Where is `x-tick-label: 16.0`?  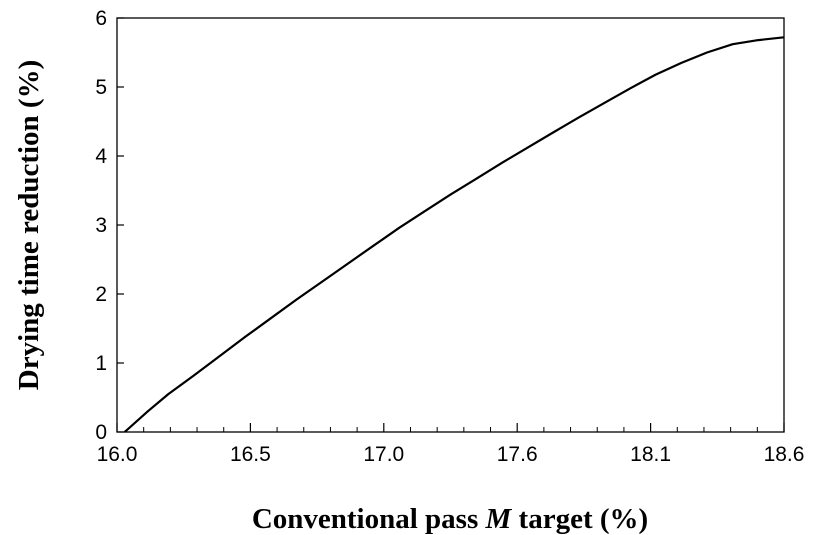 x-tick-label: 16.0 is located at coordinates (117, 454).